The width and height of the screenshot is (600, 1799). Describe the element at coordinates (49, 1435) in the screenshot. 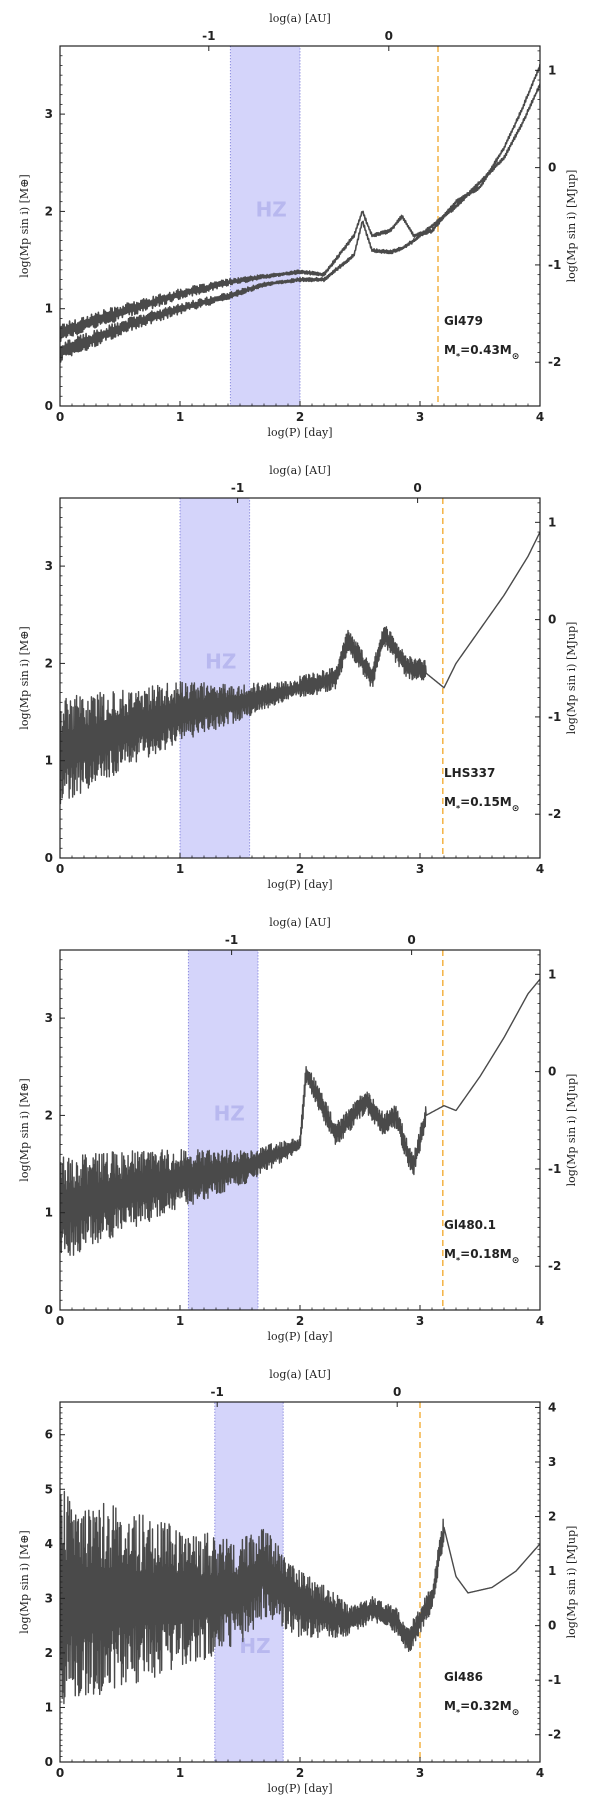

I see `y-tick-label: 6` at that location.